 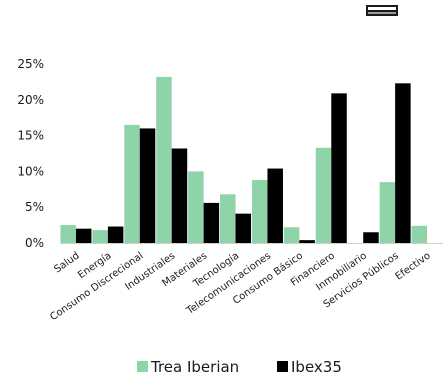 I want to click on y-tick-label: 5%, so click(x=34, y=207).